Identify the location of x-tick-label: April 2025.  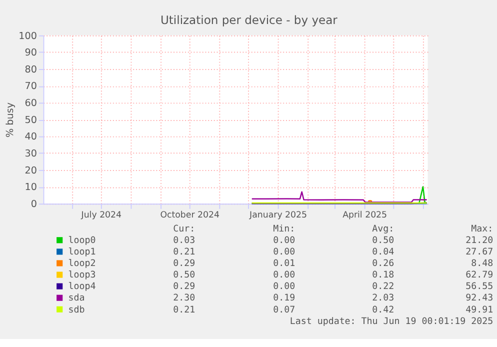
(365, 215).